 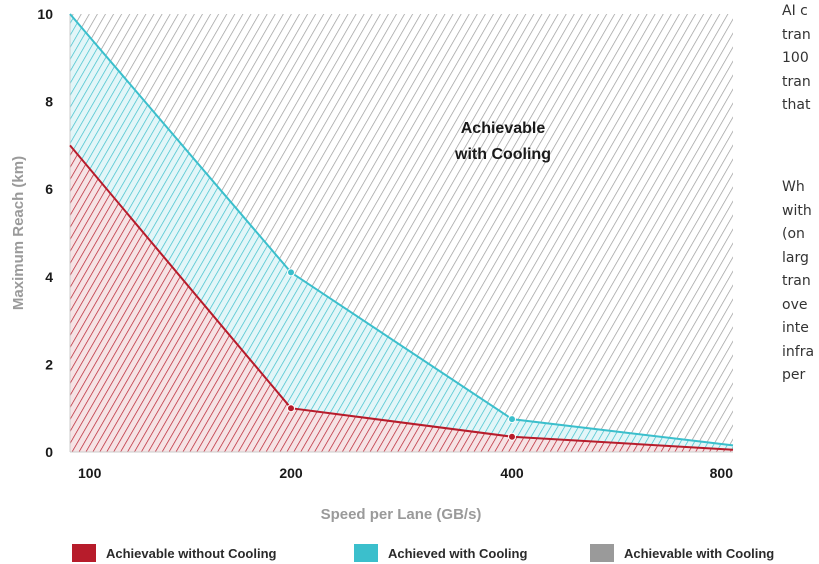 I want to click on legend-item-without-cooling: Achievable without Cooling, so click(x=174, y=553).